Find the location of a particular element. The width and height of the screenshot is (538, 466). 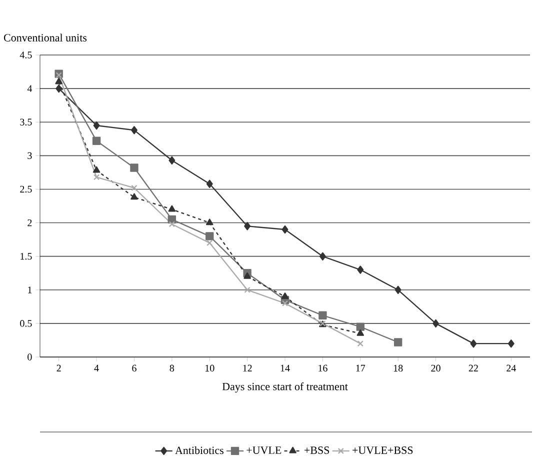

y-tick-label: 0.5 is located at coordinates (26, 323).